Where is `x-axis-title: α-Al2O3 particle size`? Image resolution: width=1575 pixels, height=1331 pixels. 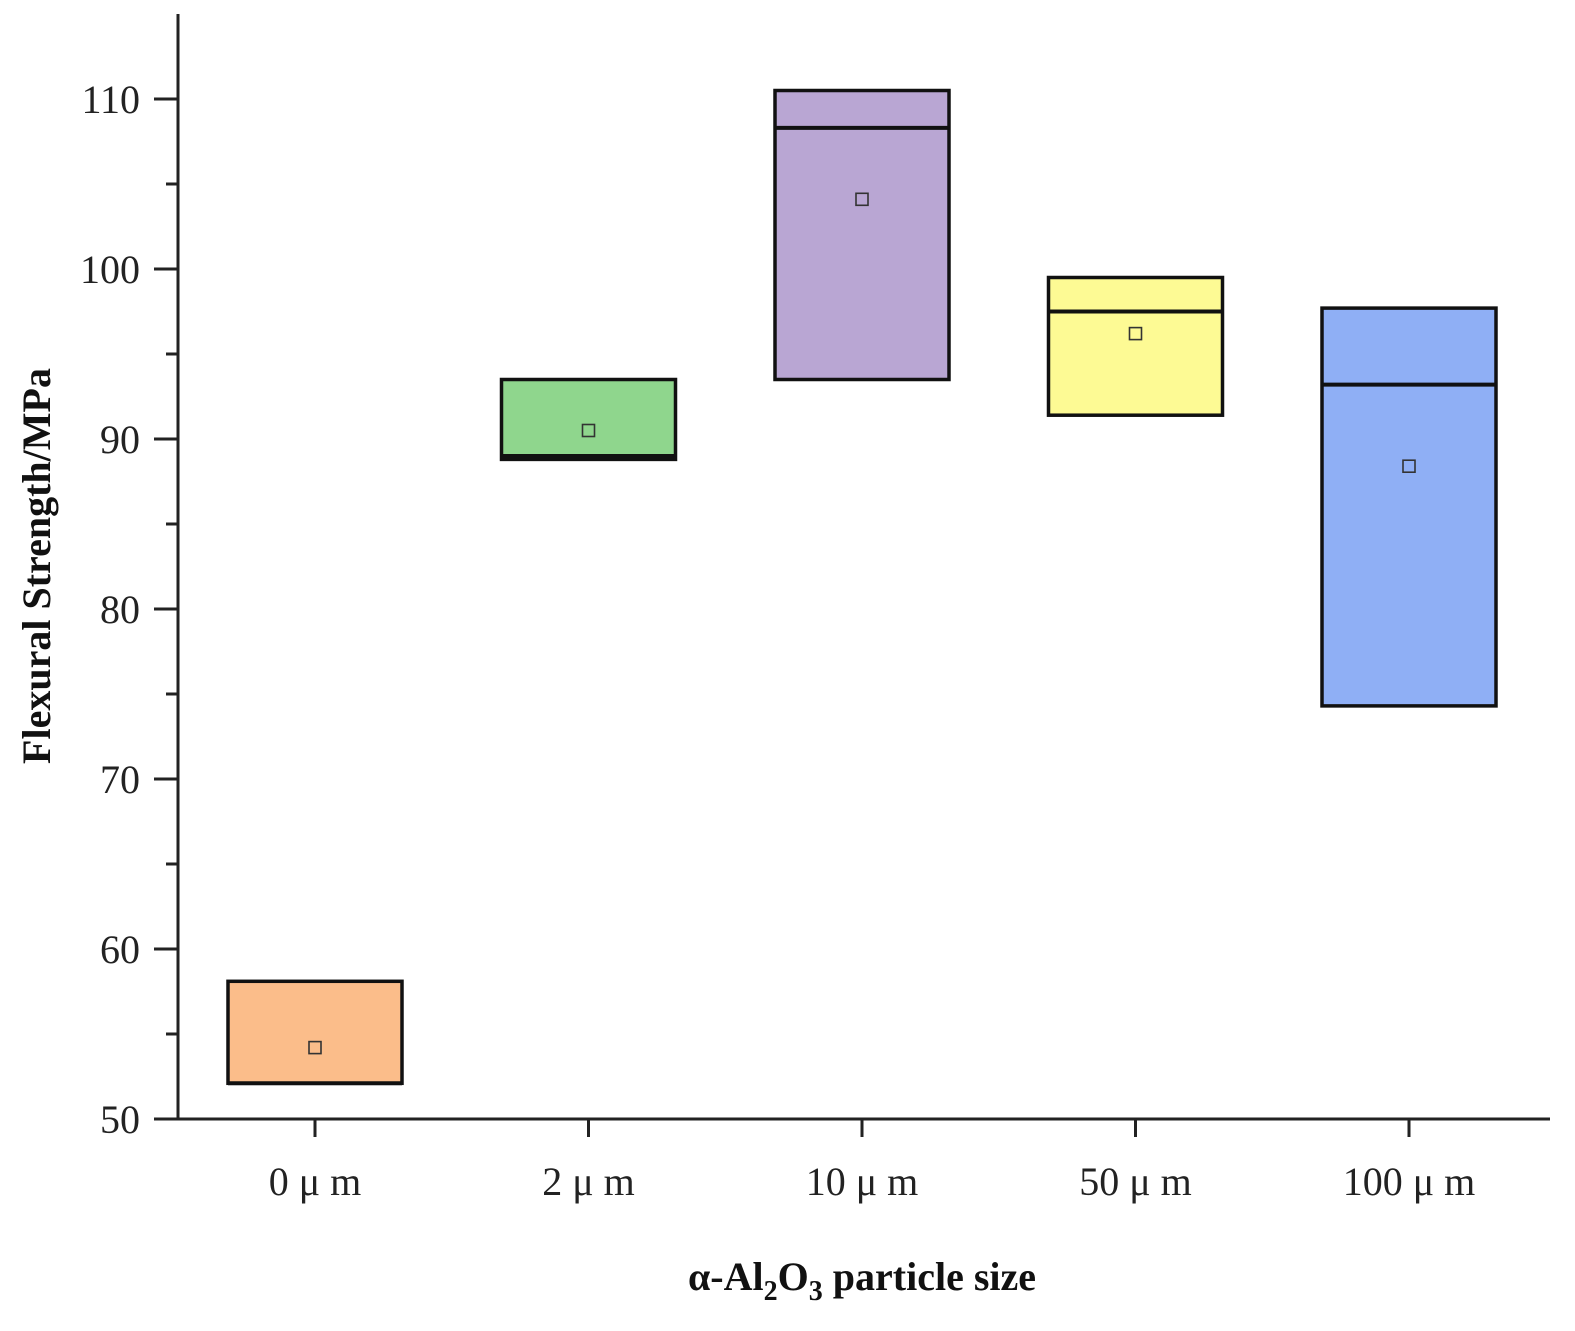
x-axis-title: α-Al2O3 particle size is located at coordinates (862, 1280).